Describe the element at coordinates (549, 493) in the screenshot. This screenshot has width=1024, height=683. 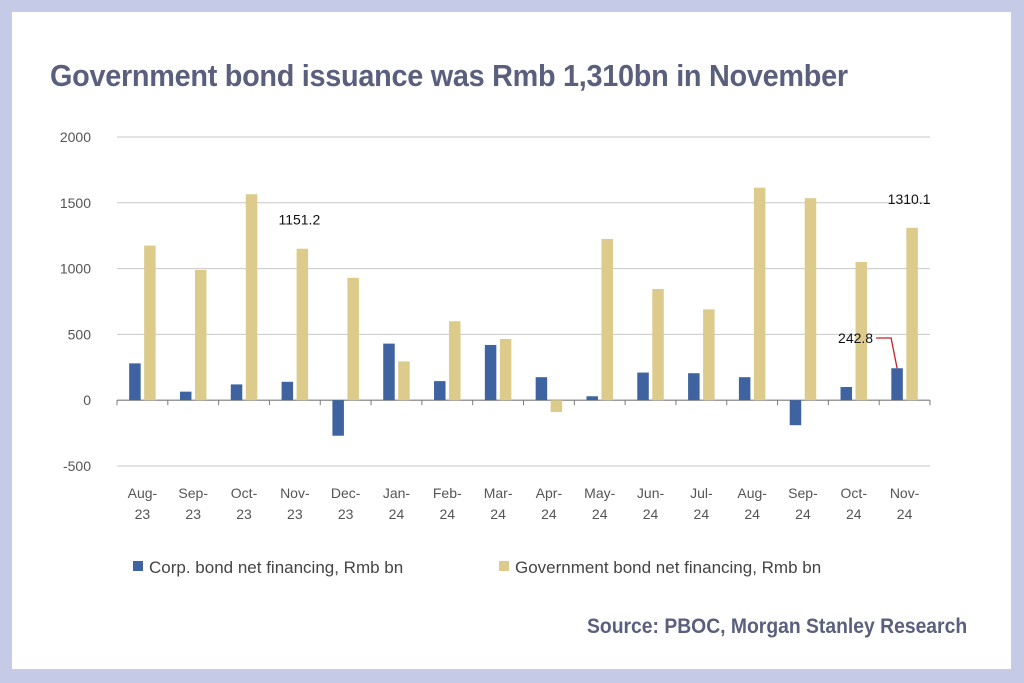
I see `x-tick-label: Apr-` at that location.